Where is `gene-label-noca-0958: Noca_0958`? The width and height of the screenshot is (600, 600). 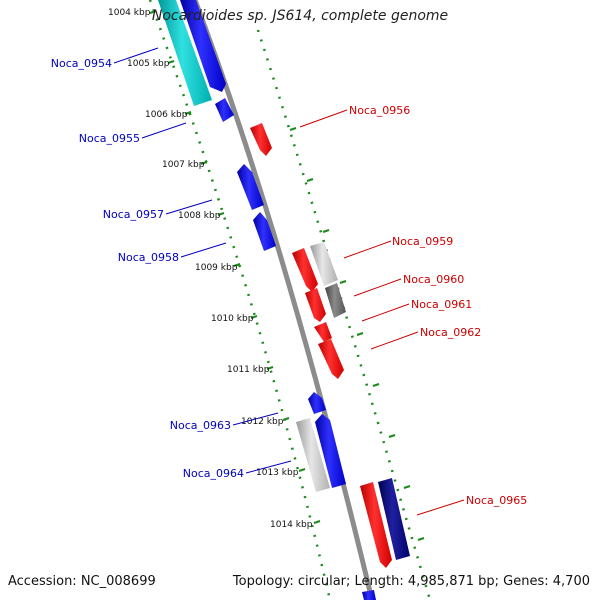
gene-label-noca-0958: Noca_0958 is located at coordinates (148, 257).